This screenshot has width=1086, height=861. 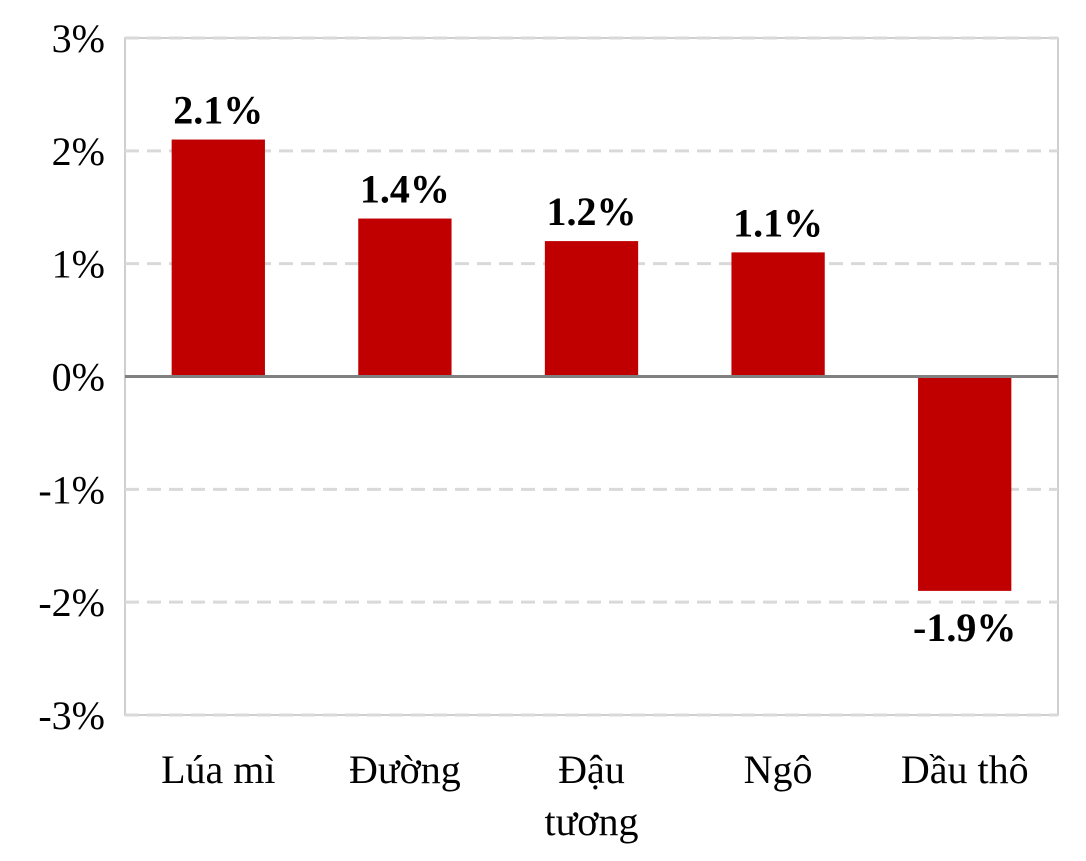 I want to click on category-label: Đường, so click(x=405, y=769).